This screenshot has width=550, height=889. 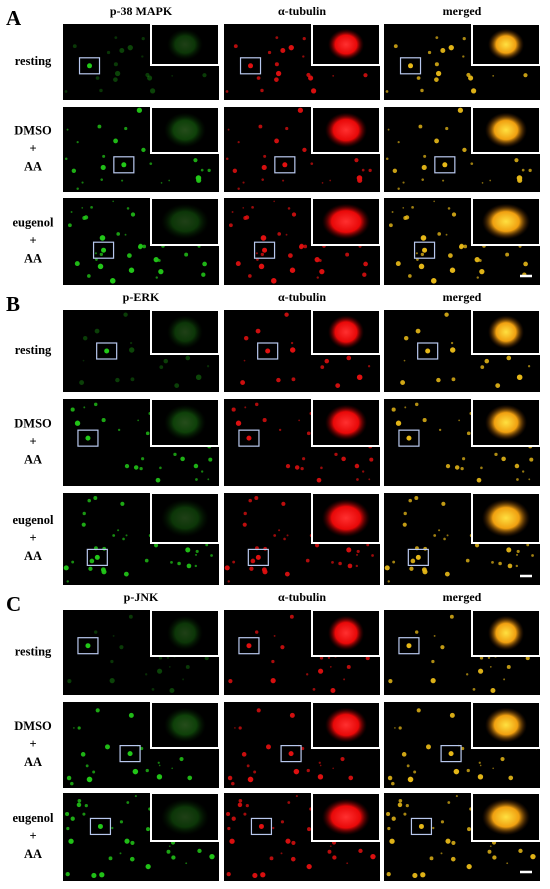 I want to click on row-label: resting, so click(x=33, y=61).